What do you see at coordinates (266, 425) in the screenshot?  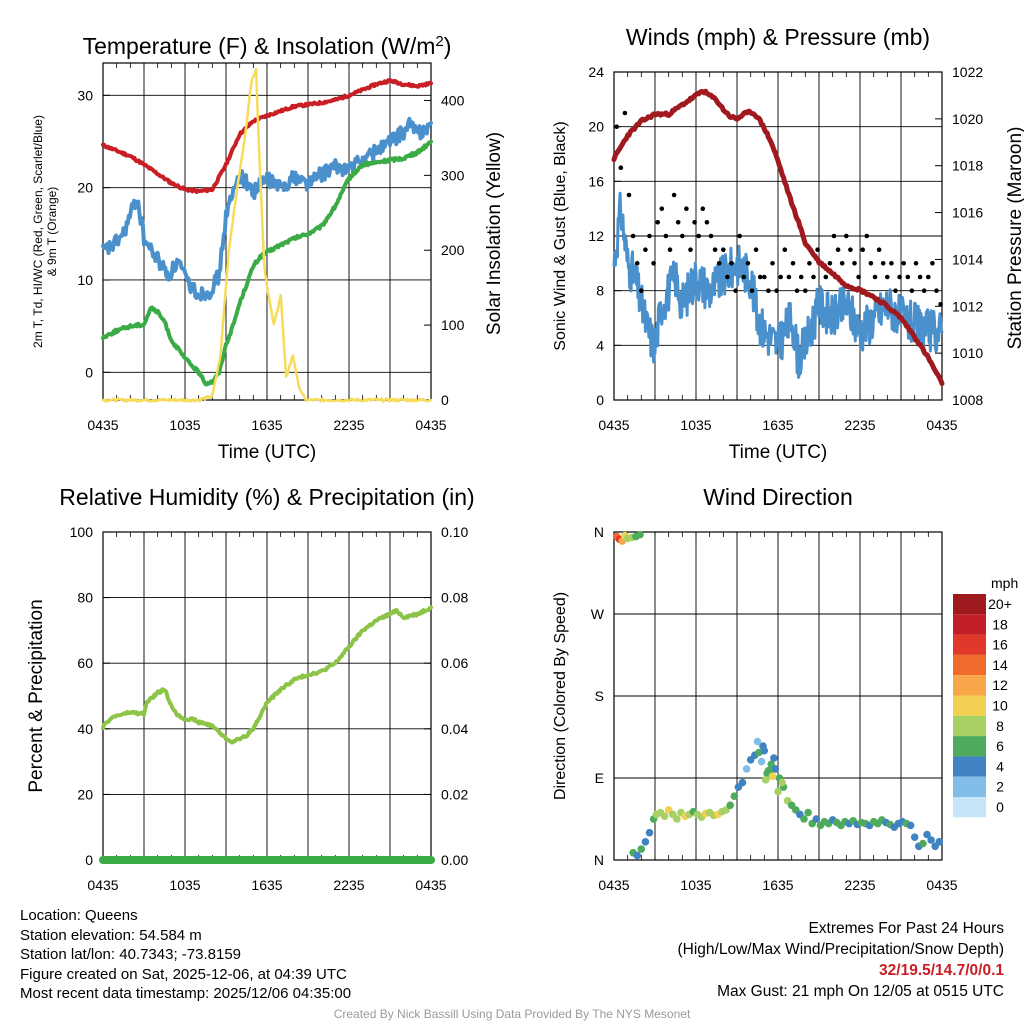 I see `temp-x-tick-label: 1635` at bounding box center [266, 425].